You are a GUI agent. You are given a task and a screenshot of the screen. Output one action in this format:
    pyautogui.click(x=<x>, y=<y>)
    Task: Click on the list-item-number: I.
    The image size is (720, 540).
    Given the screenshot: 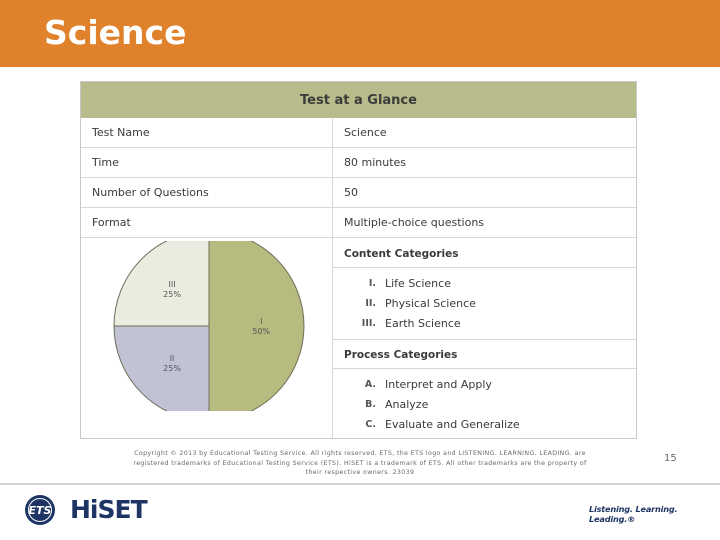 What is the action you would take?
    pyautogui.click(x=372, y=283)
    